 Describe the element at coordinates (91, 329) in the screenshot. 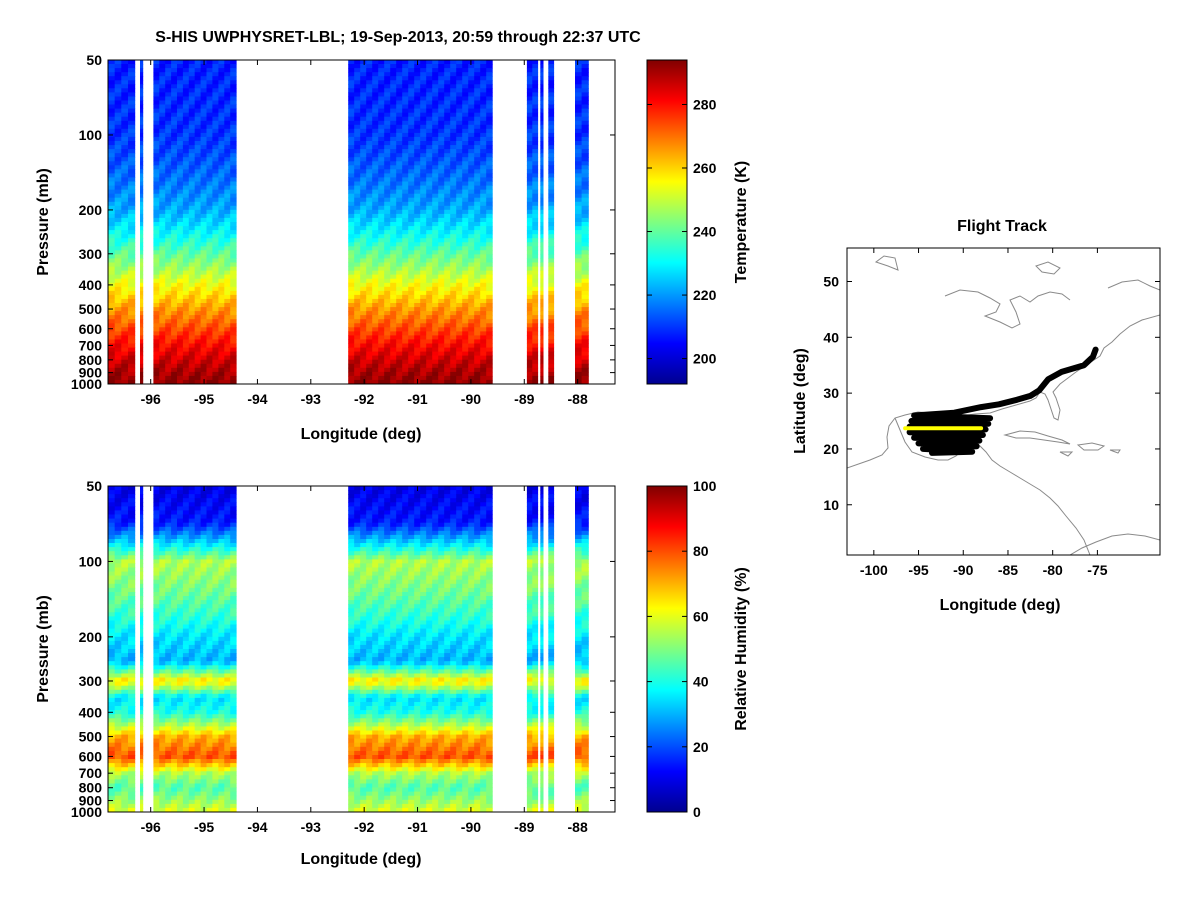

I see `y-tick-label: 600` at that location.